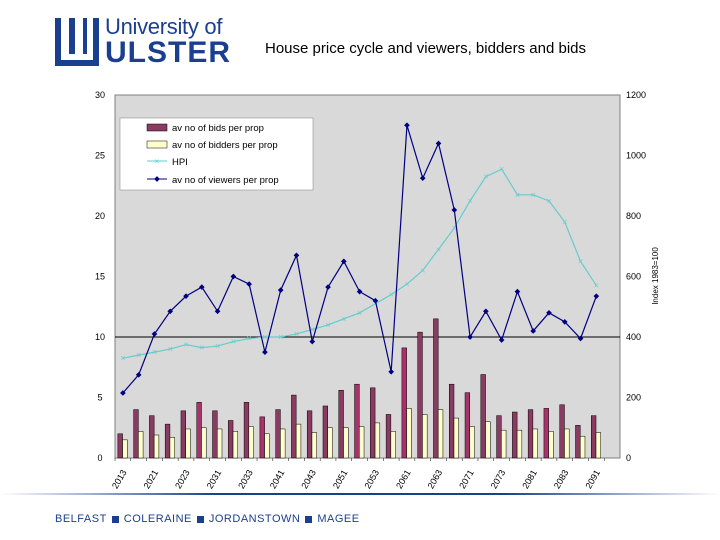  Describe the element at coordinates (100, 95) in the screenshot. I see `left-tick-label: 30` at that location.